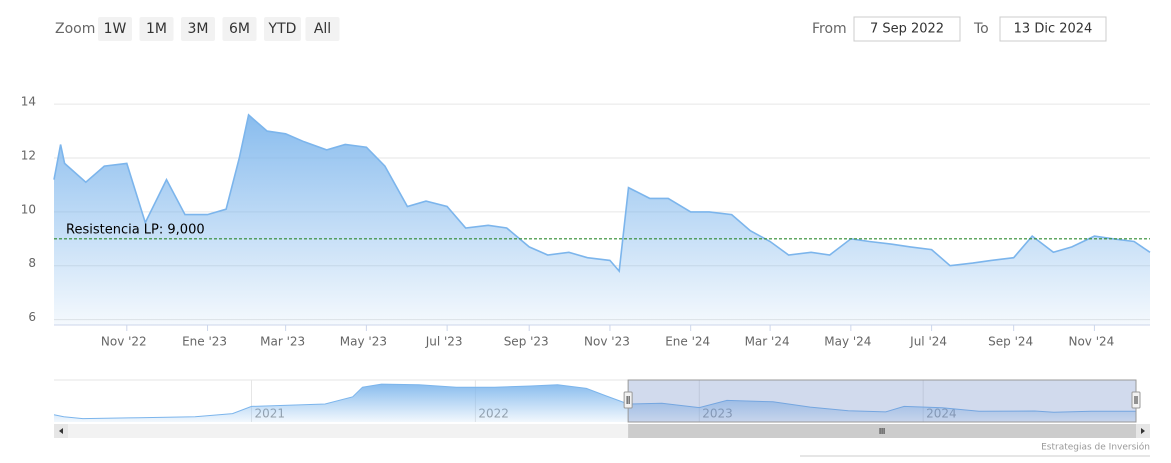 Image resolution: width=1171 pixels, height=463 pixels. I want to click on scroll-left-arrow, so click(61, 431).